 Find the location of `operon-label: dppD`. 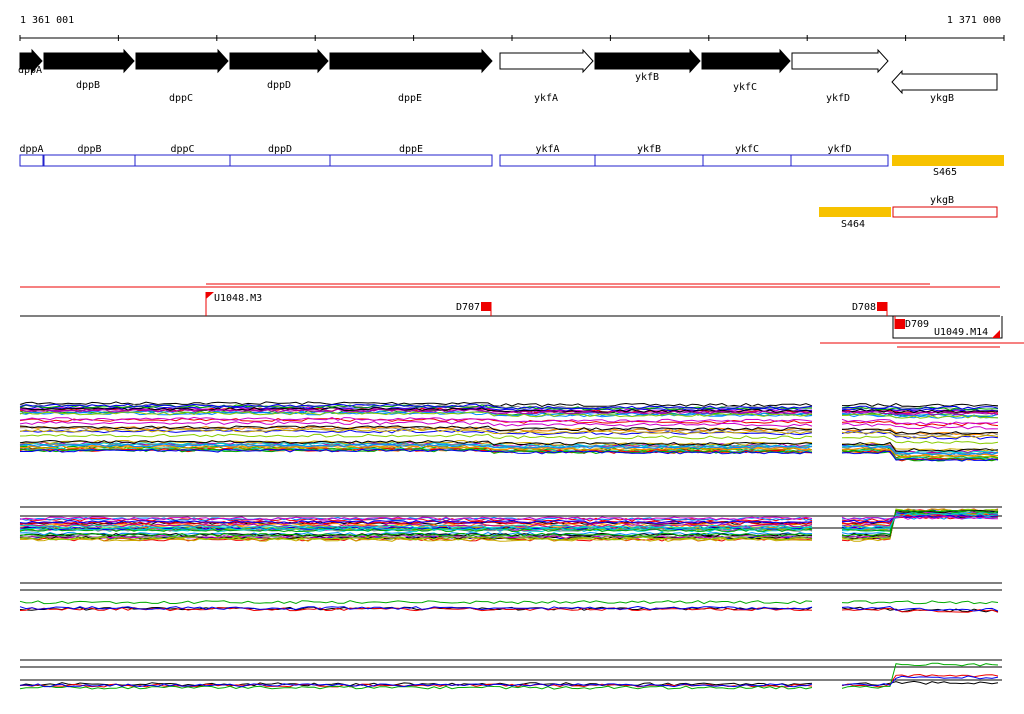

operon-label: dppD is located at coordinates (280, 149).